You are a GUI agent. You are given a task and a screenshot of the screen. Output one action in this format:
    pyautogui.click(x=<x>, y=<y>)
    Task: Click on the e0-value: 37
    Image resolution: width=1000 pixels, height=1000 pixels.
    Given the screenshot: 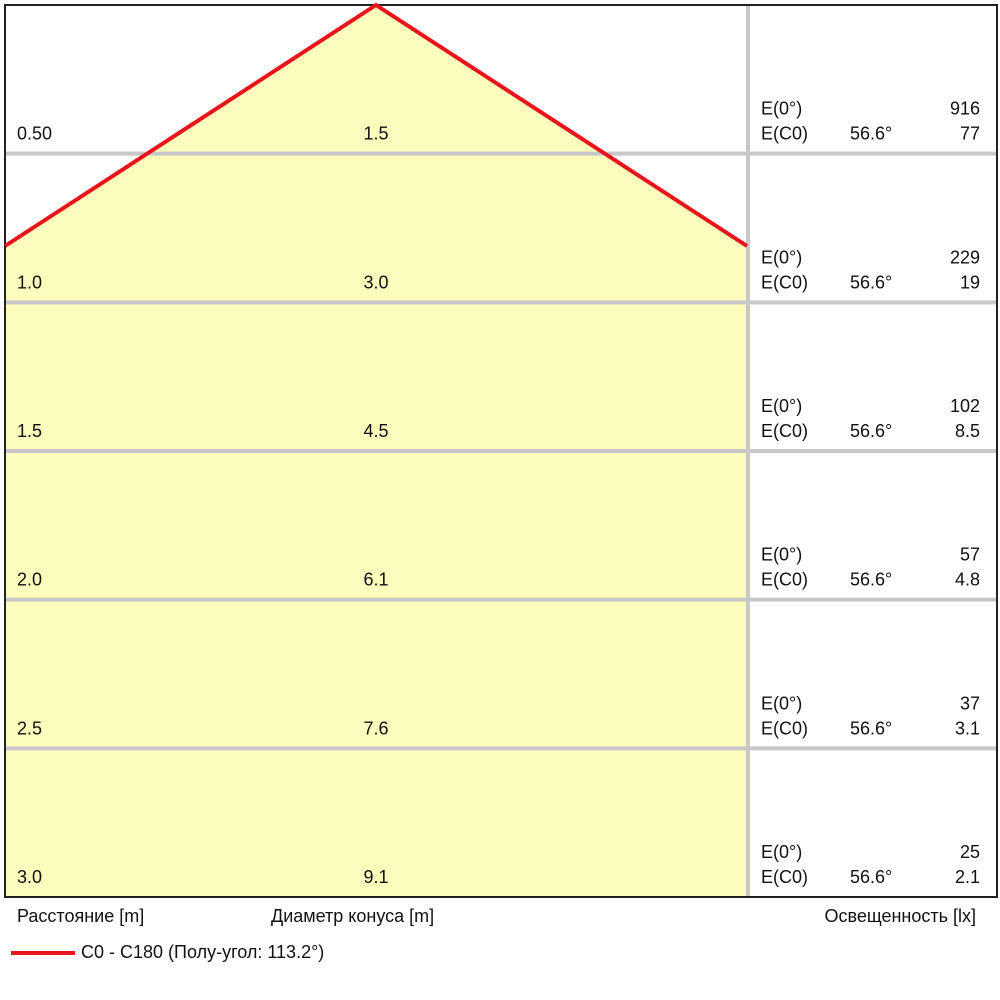 What is the action you would take?
    pyautogui.click(x=970, y=703)
    